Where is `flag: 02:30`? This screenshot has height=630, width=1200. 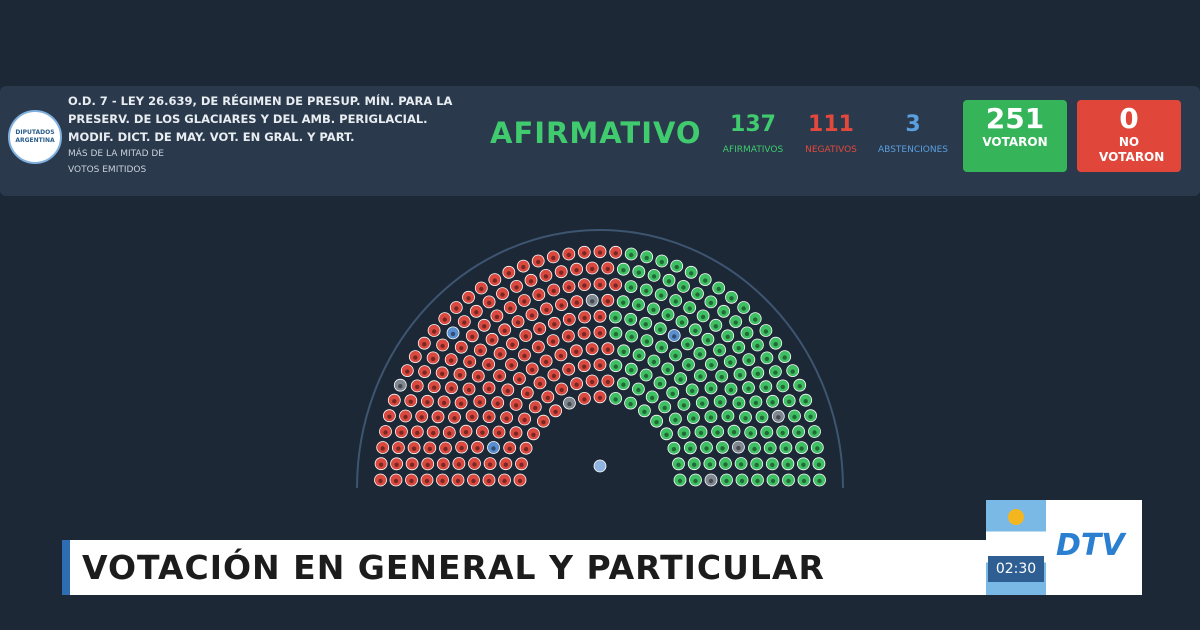 flag: 02:30 is located at coordinates (1016, 547).